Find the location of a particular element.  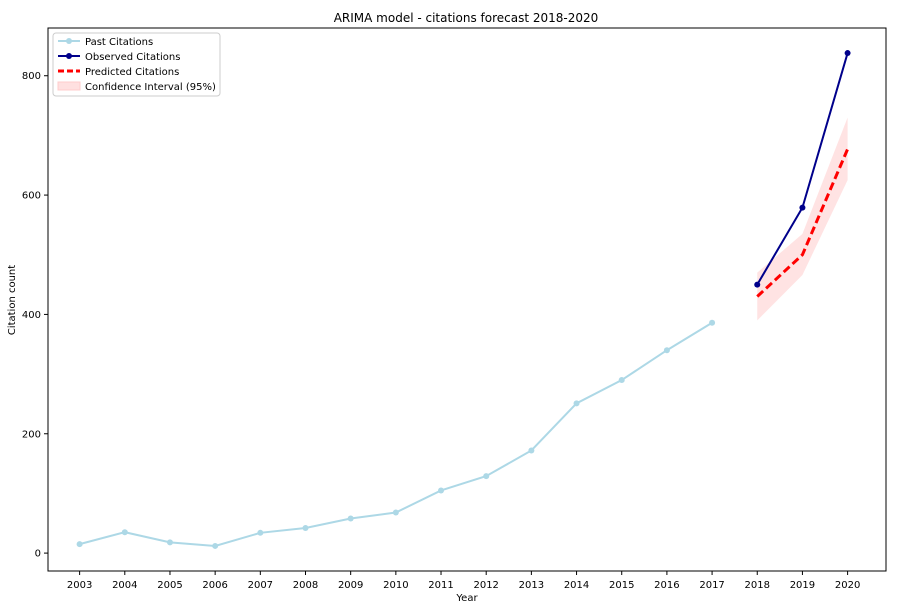

confidence-interval-band is located at coordinates (802, 219).